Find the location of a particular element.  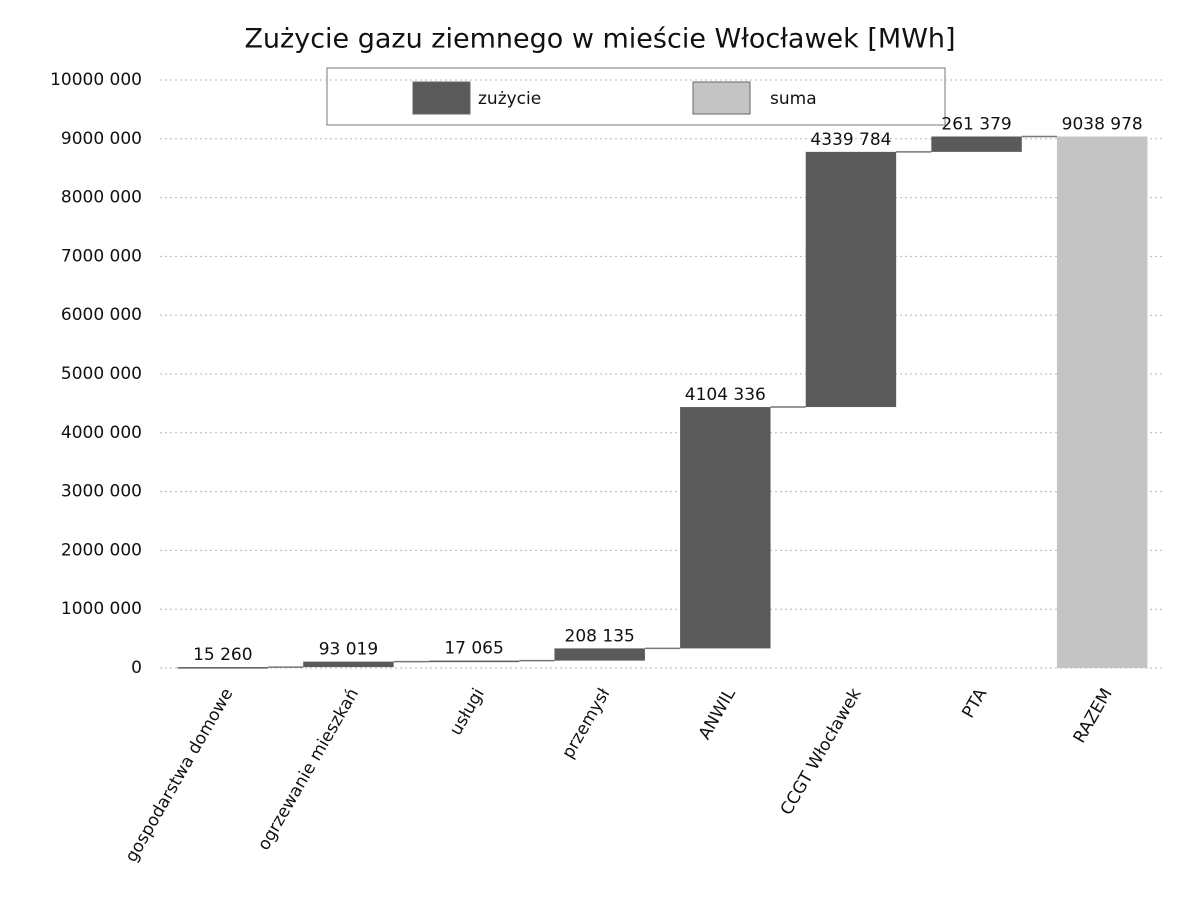

data-label: 9038 978 is located at coordinates (1102, 125).